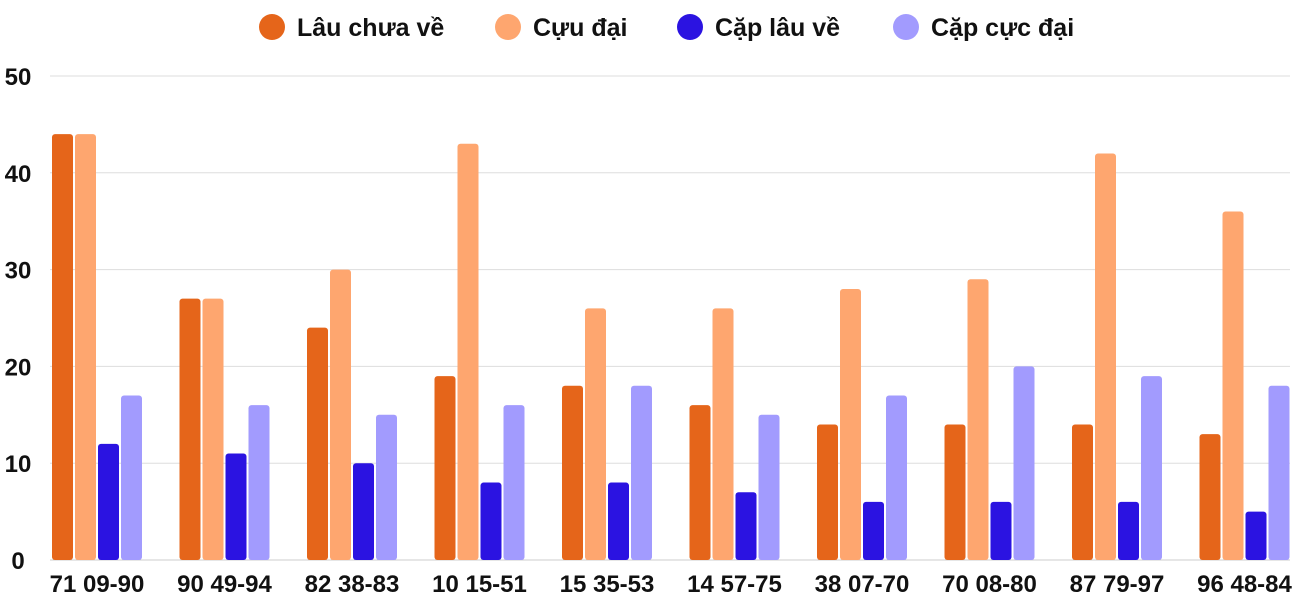  I want to click on x-tick-label: 10 15-51, so click(479, 584).